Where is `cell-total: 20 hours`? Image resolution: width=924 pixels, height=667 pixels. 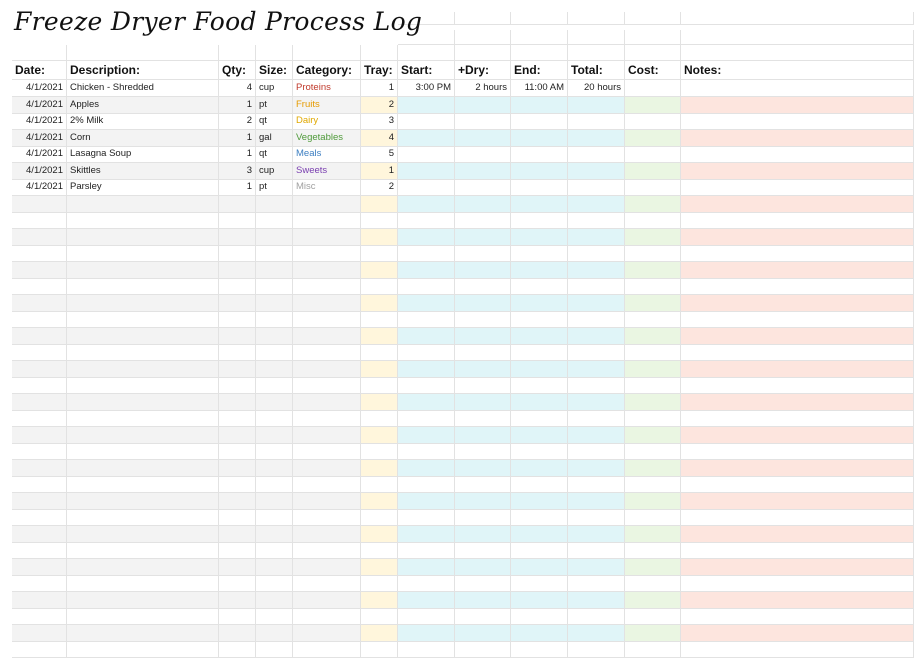
cell-total: 20 hours is located at coordinates (596, 88).